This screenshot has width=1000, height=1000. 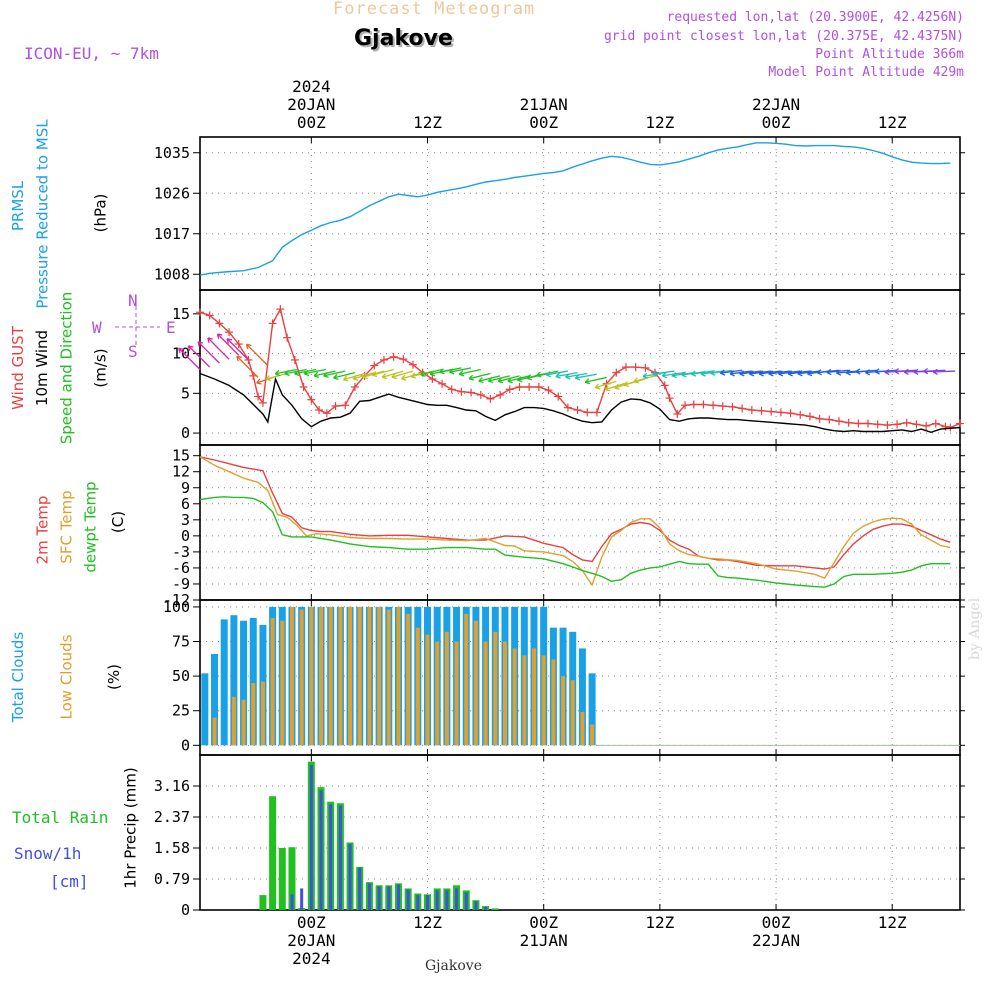 What do you see at coordinates (181, 472) in the screenshot?
I see `y-tick-label: 12` at bounding box center [181, 472].